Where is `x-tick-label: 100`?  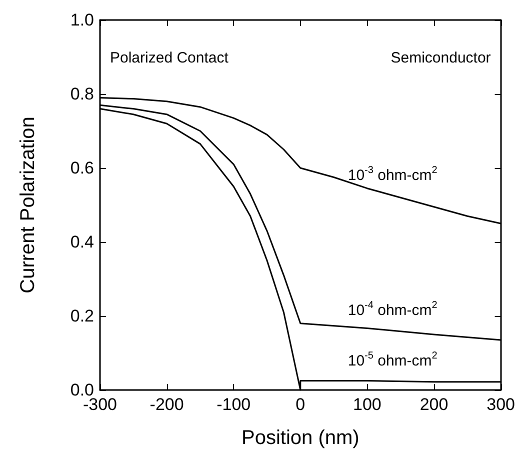
x-tick-label: 100 is located at coordinates (367, 404).